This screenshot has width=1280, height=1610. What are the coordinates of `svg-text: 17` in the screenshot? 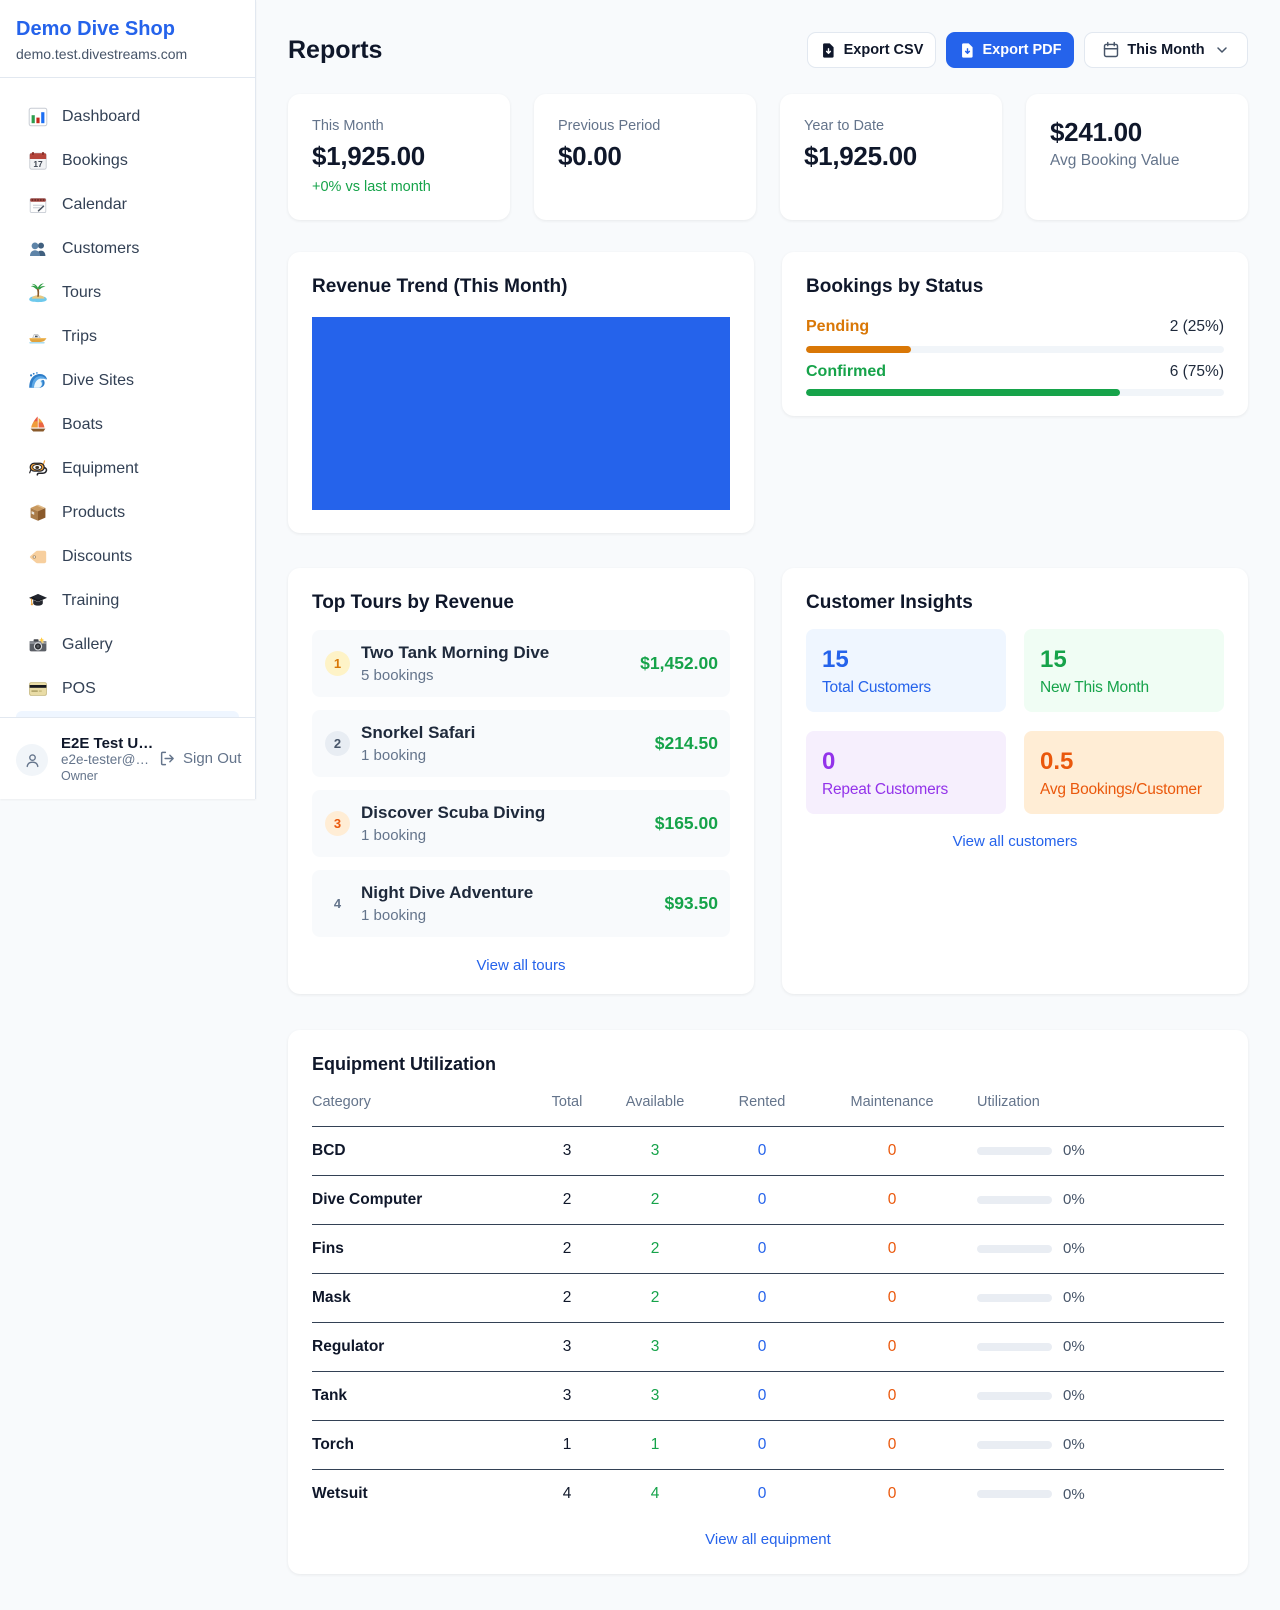 It's located at (38, 164).